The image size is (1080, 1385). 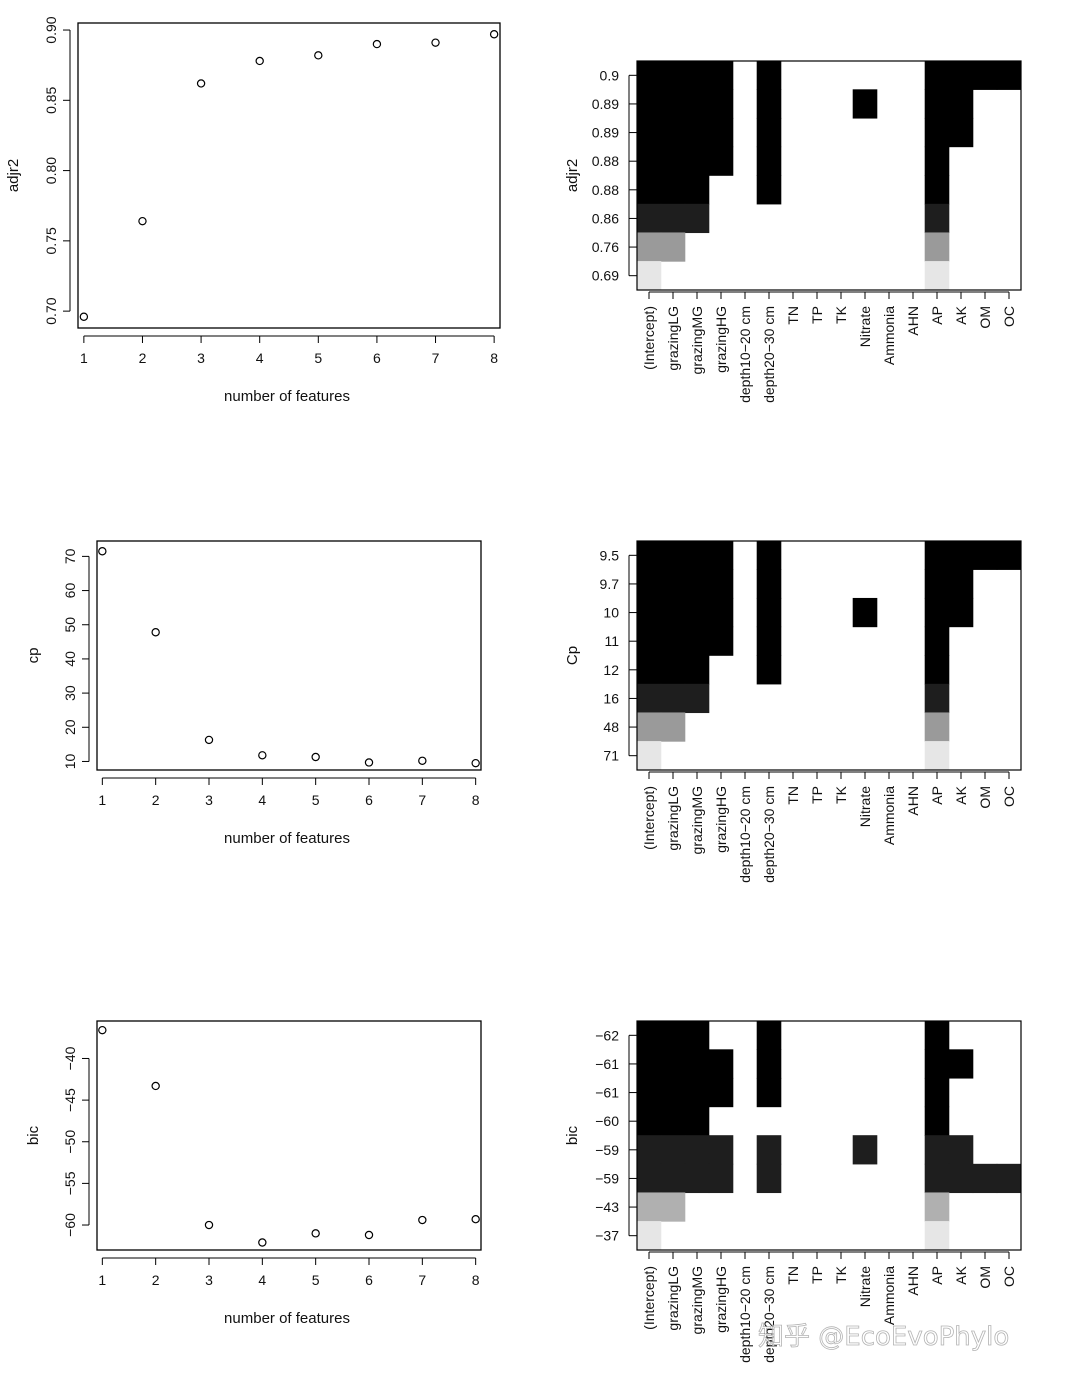 What do you see at coordinates (611, 698) in the screenshot?
I see `row-label: 16` at bounding box center [611, 698].